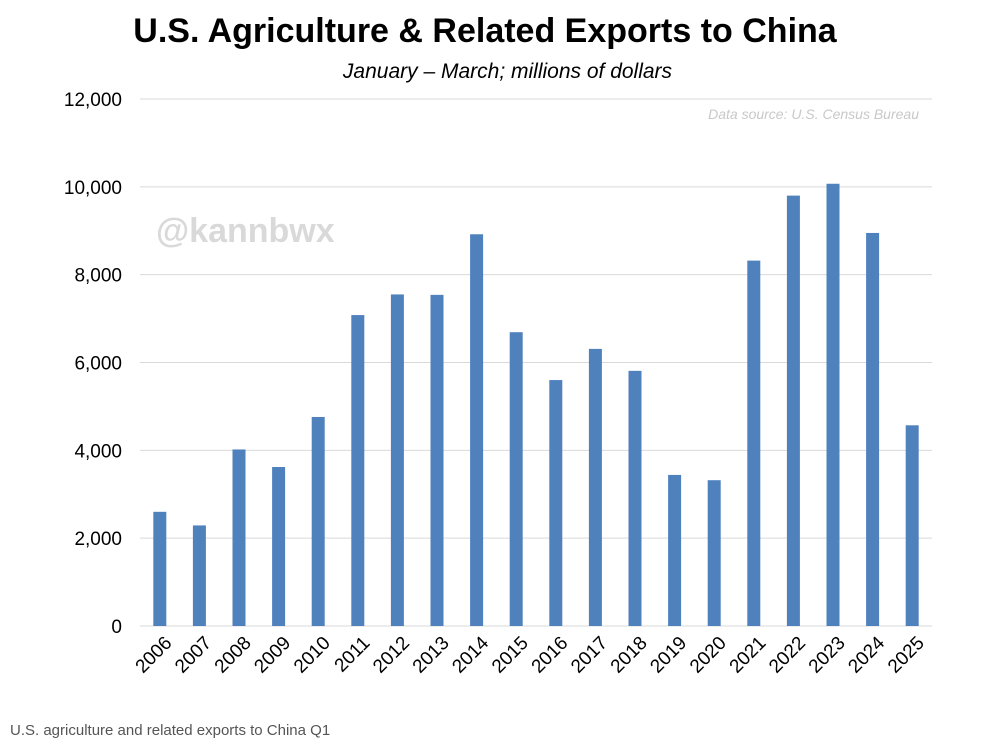 The width and height of the screenshot is (985, 745). Describe the element at coordinates (668, 655) in the screenshot. I see `x-tick-label: 2019` at that location.